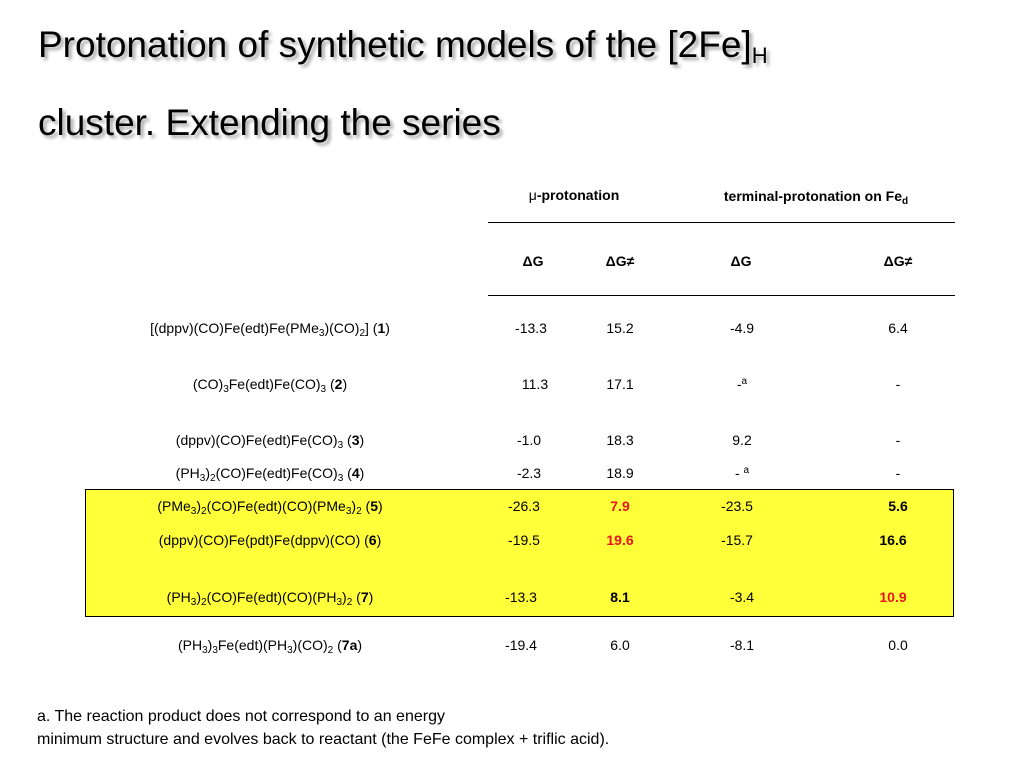 The width and height of the screenshot is (1024, 768). I want to click on value-cell: 6.0, so click(620, 645).